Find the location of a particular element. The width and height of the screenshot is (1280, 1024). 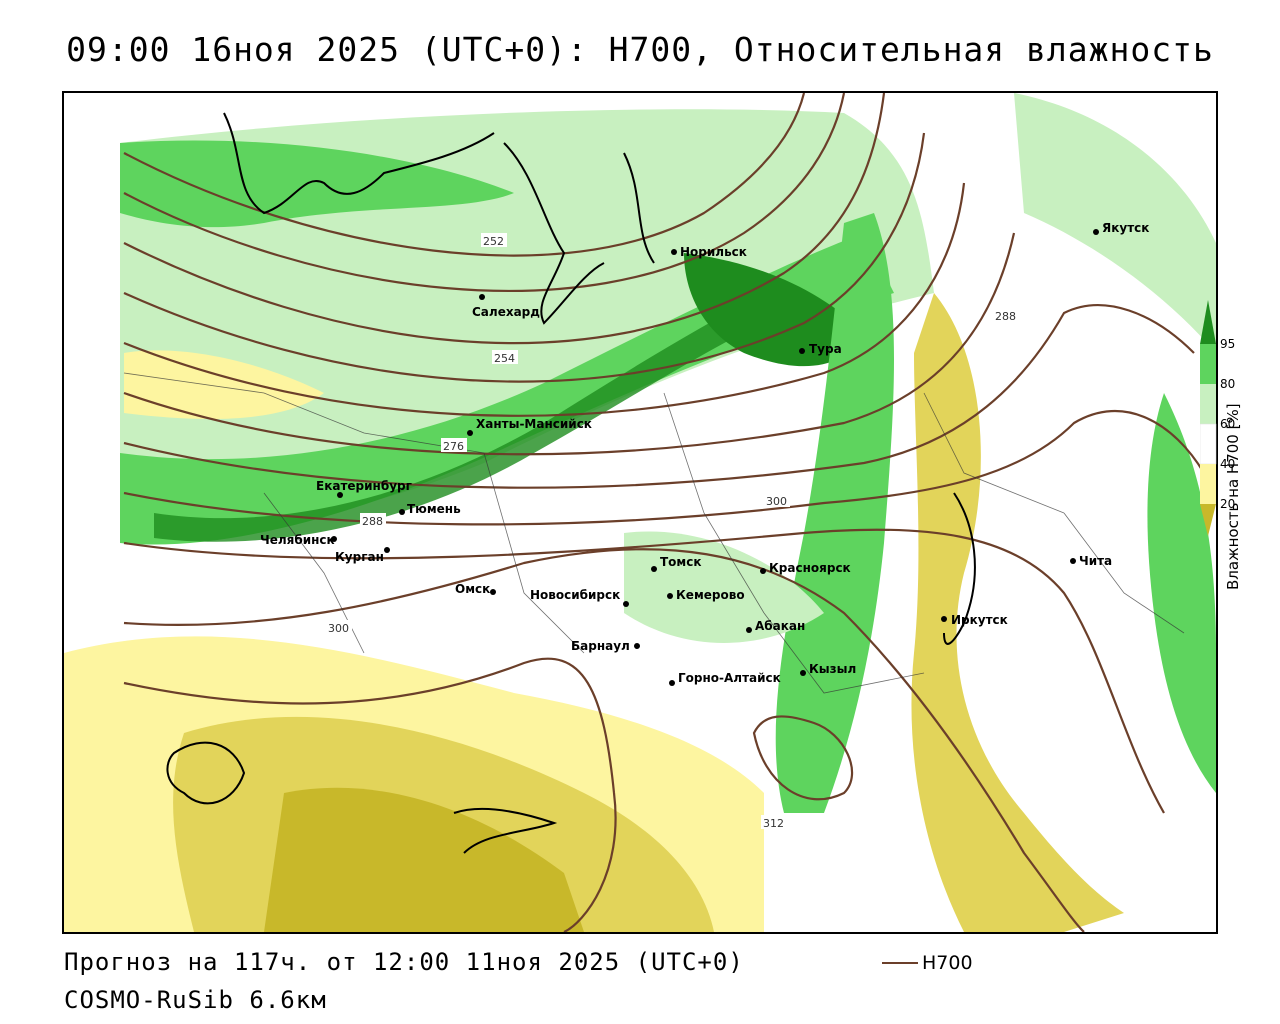

isoline-label: 254 is located at coordinates (504, 358).